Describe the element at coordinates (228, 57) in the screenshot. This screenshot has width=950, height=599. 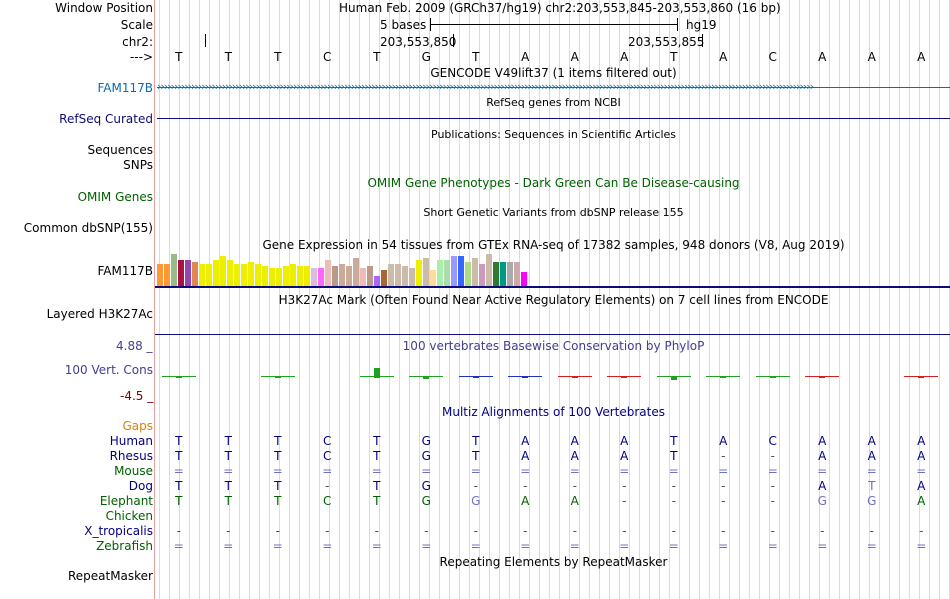
I see `base-letter: T` at that location.